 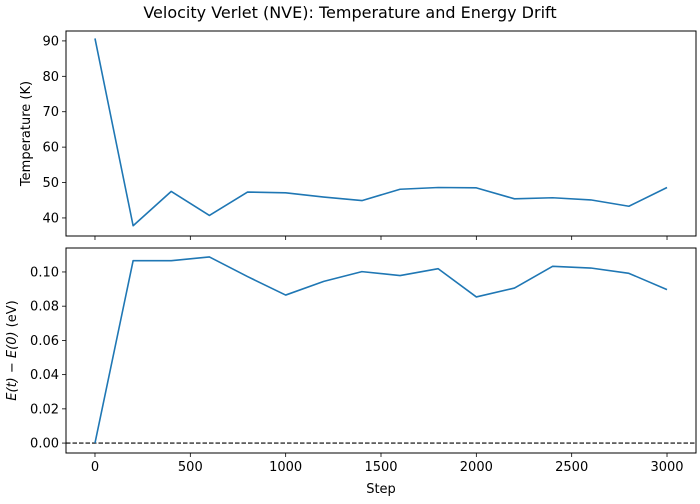 I want to click on top-ytick-label: 70, so click(x=50, y=112).